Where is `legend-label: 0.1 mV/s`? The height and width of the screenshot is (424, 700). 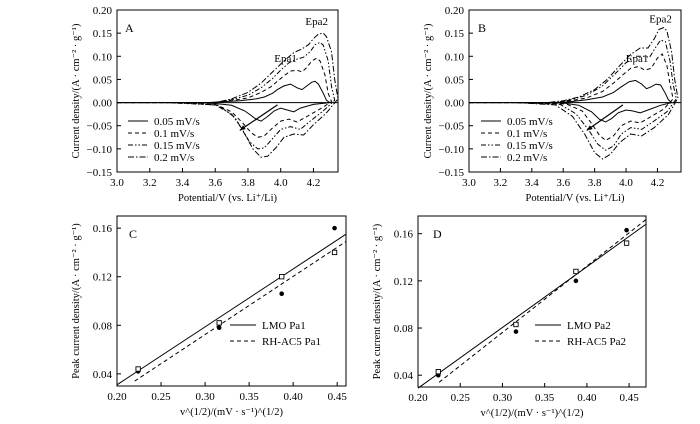
legend-label: 0.1 mV/s is located at coordinates (174, 134).